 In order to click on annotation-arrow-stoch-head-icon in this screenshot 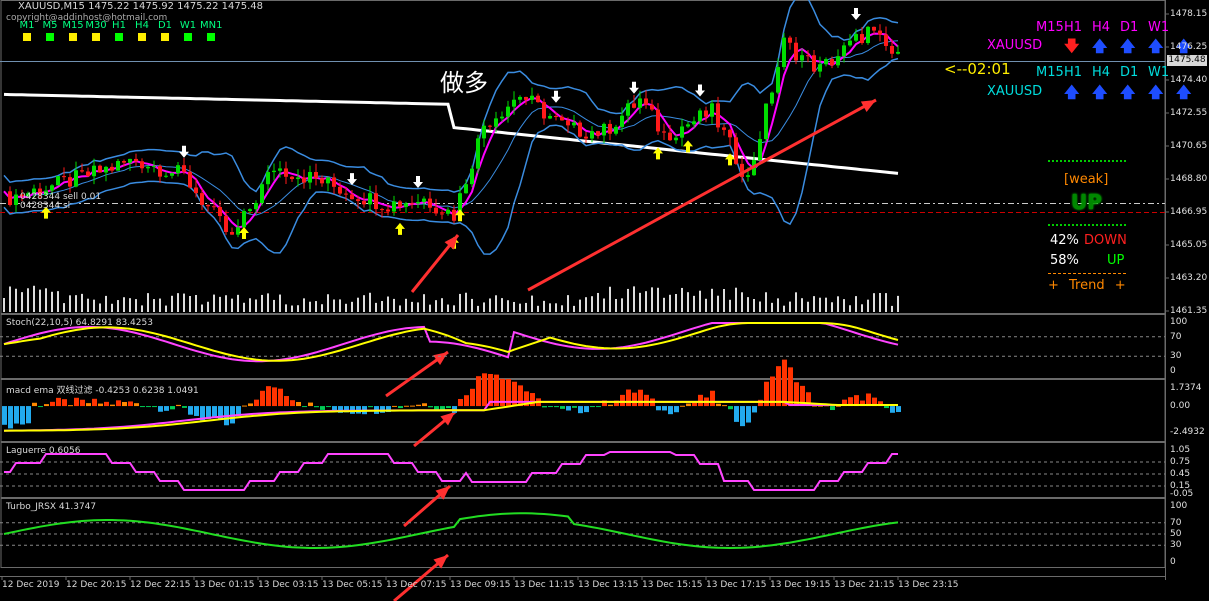, I will do `click(440, 358)`.